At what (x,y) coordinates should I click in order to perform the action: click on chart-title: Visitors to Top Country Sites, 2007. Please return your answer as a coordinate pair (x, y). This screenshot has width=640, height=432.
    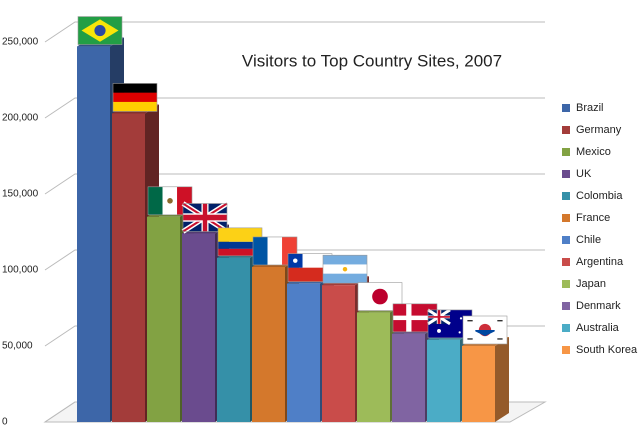
    Looking at the image, I should click on (372, 60).